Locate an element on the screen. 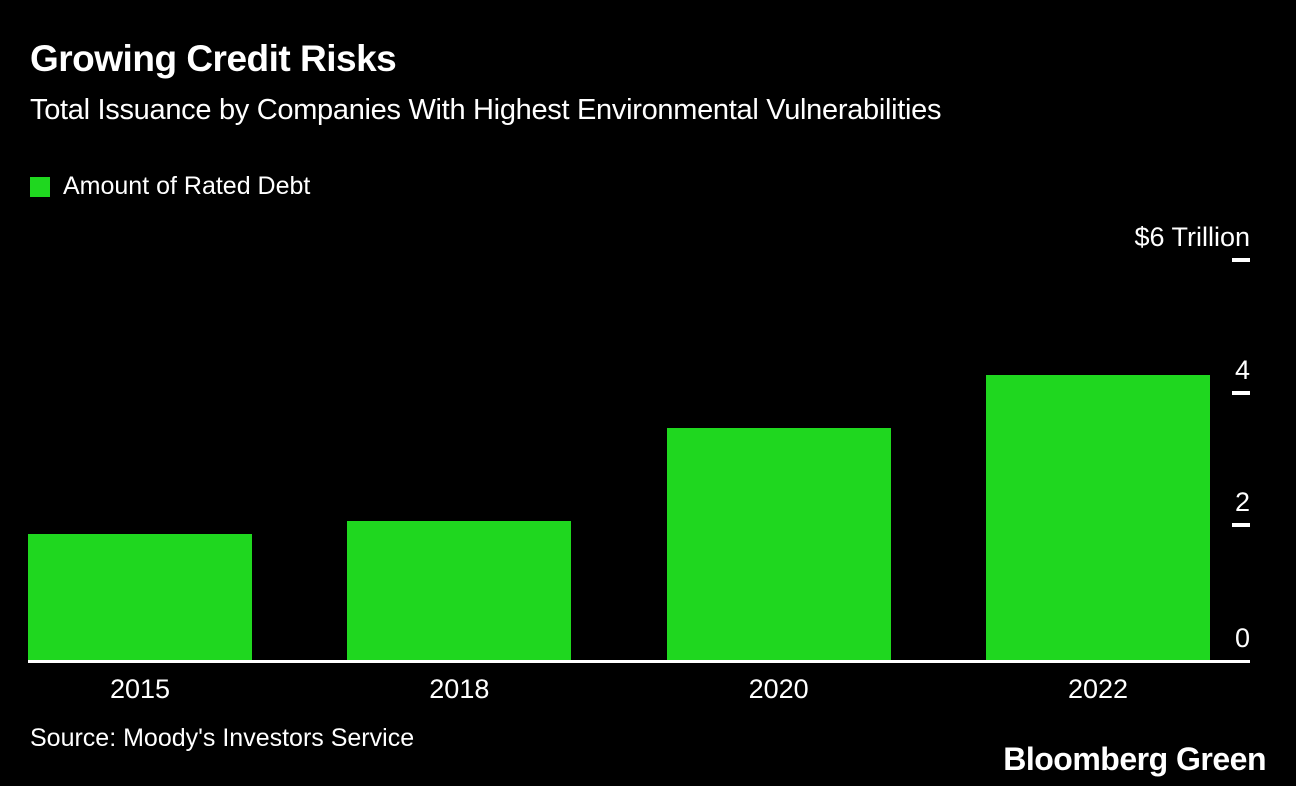 The image size is (1296, 786). y-tick: 2 is located at coordinates (1241, 507).